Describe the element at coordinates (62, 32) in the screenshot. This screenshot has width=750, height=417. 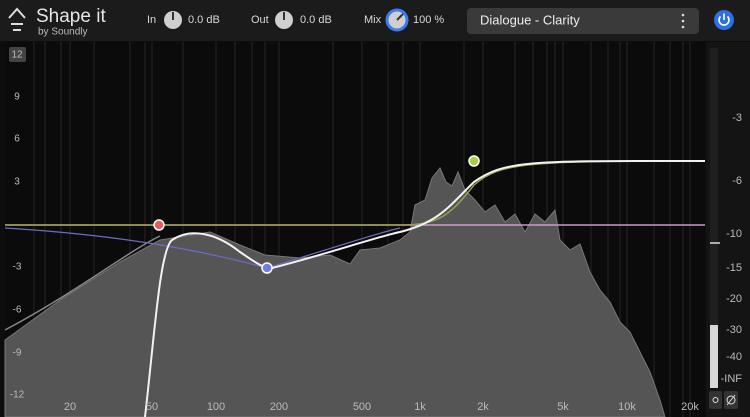
I see `logo-subtitle: by Soundly` at that location.